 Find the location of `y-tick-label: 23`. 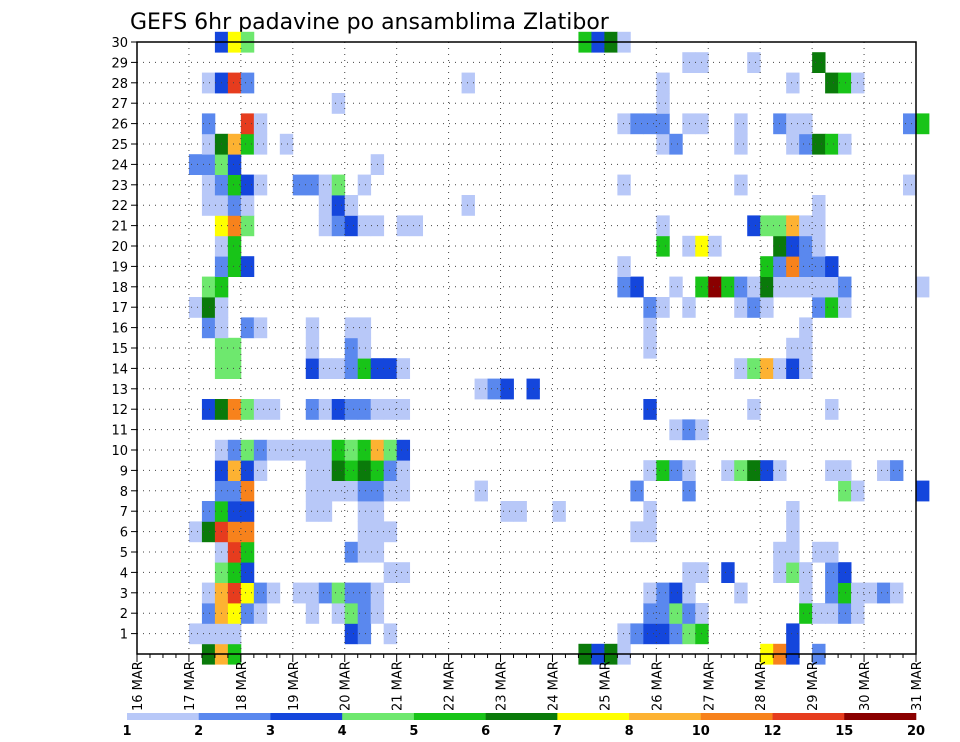

y-tick-label: 23 is located at coordinates (119, 186).